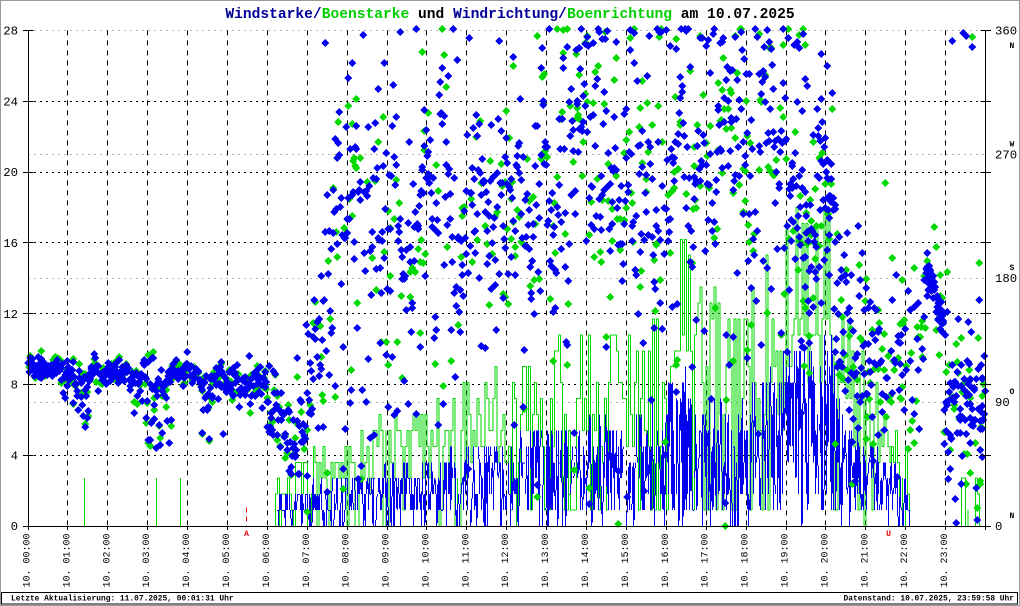 This screenshot has height=606, width=1020. I want to click on svg-text: O, so click(1012, 392).